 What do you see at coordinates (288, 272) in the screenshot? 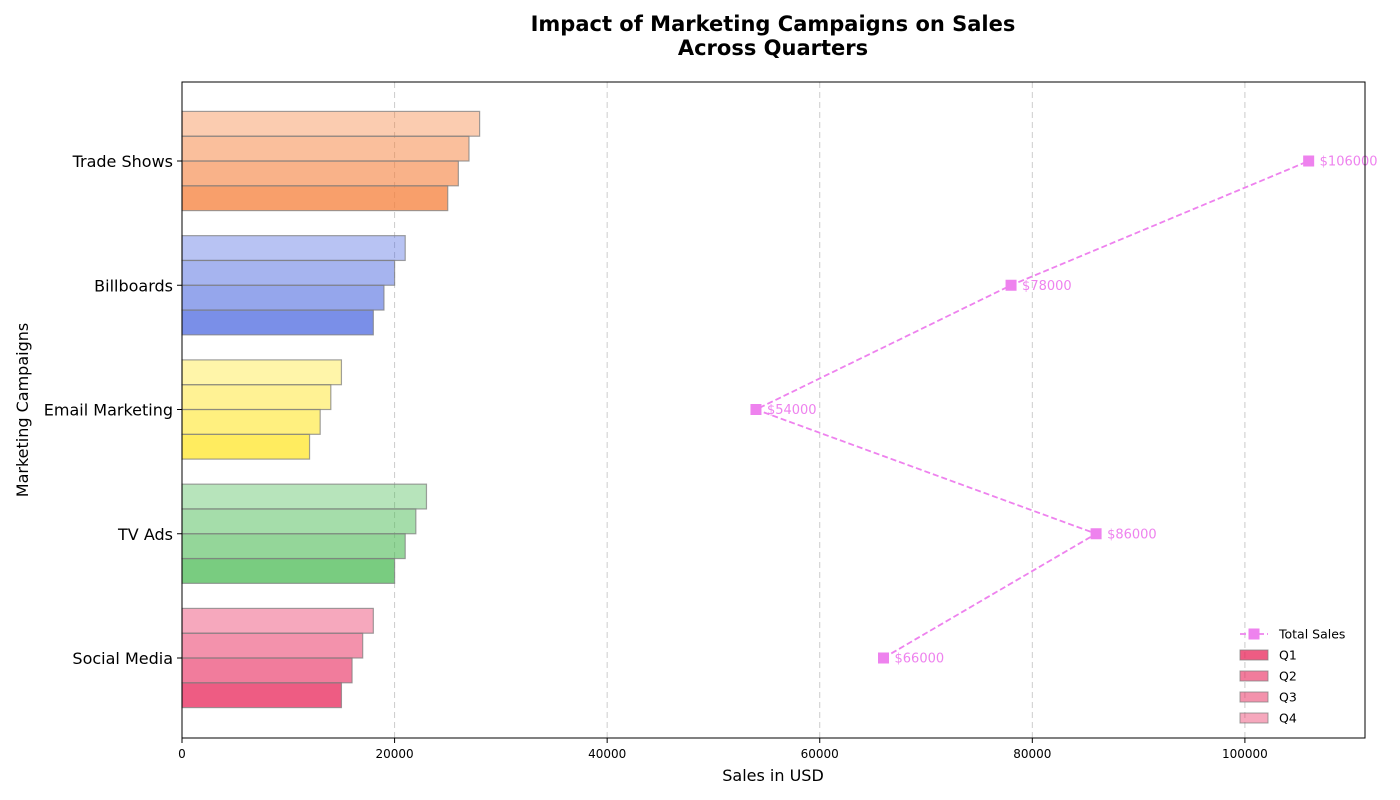
I see `bar-billboards-q3` at bounding box center [288, 272].